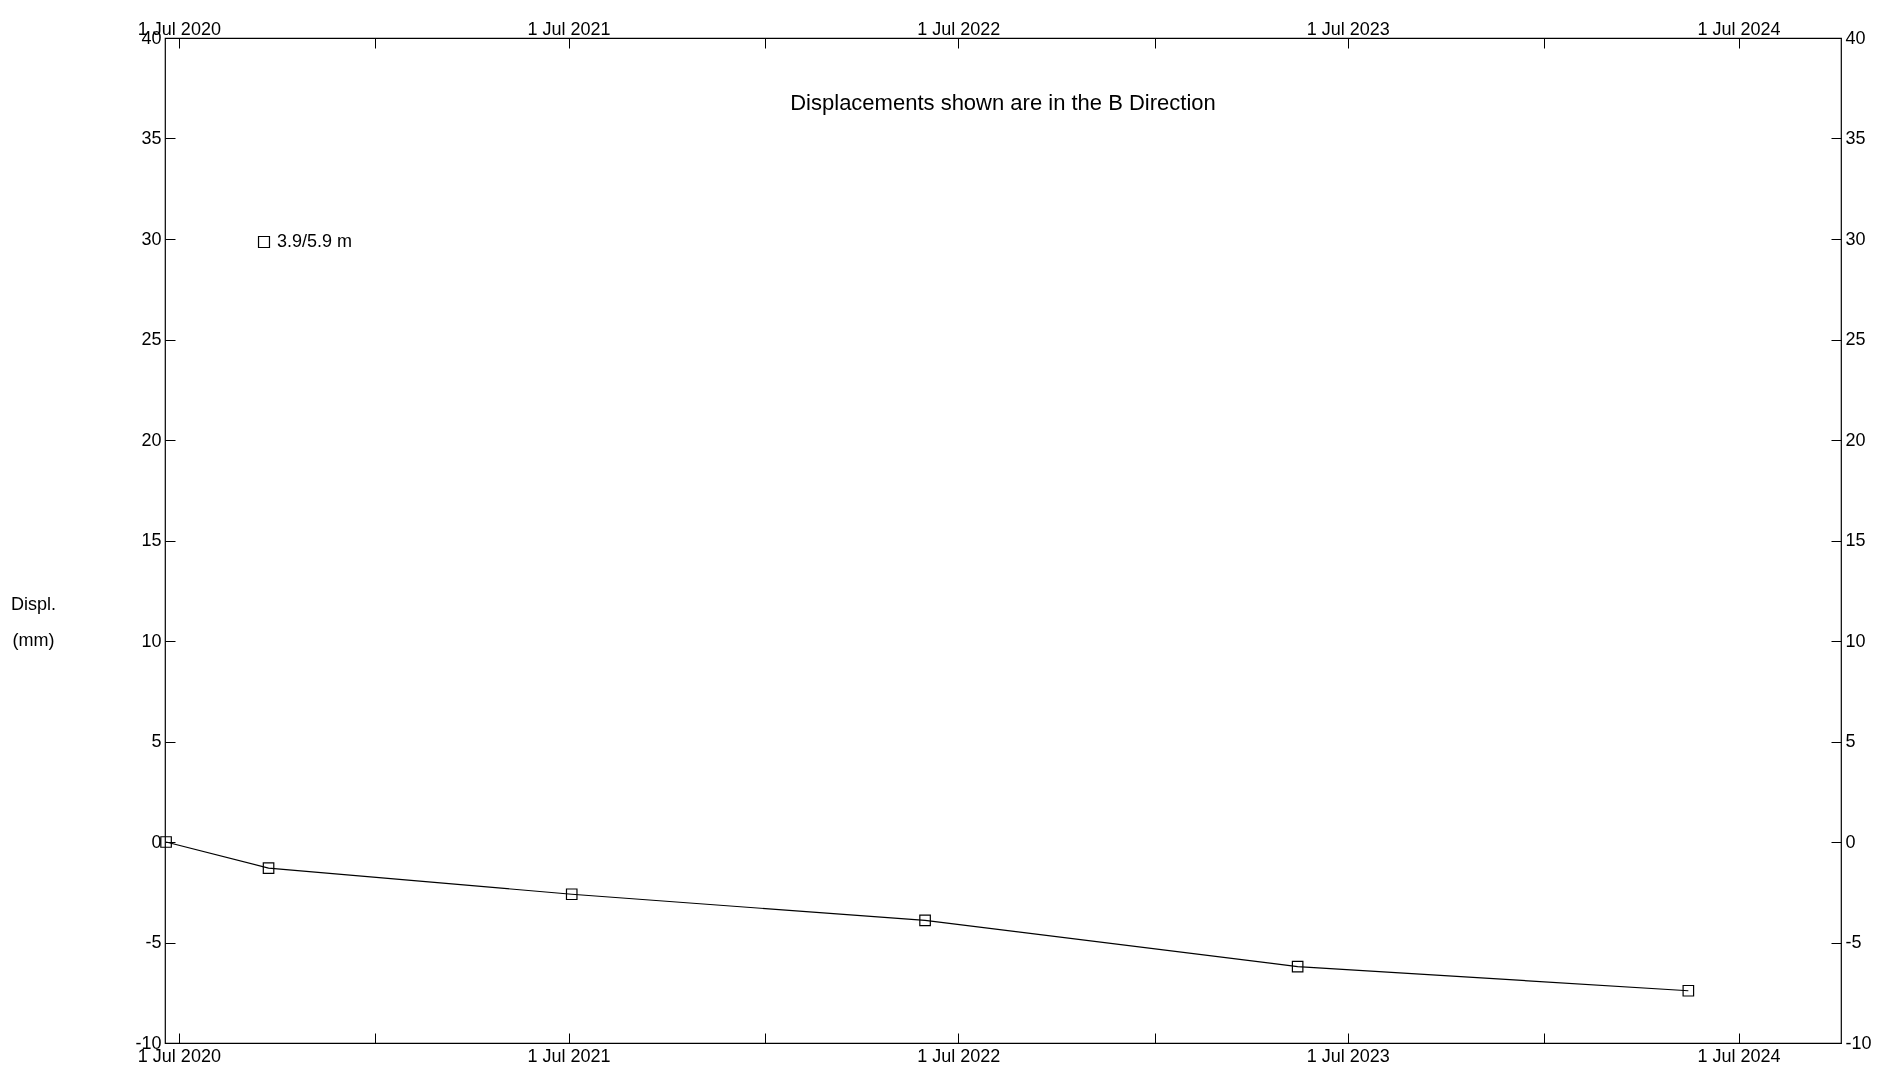 The width and height of the screenshot is (1880, 1086). I want to click on x-tick-label: 1 Jul 2021, so click(569, 28).